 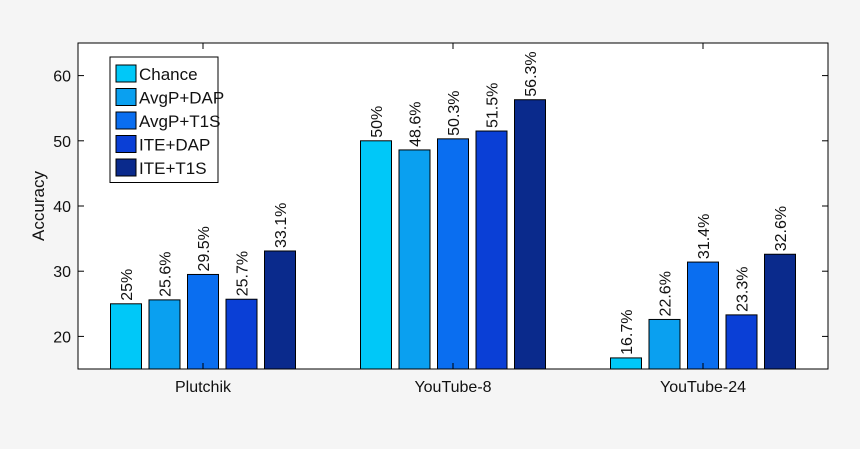 I want to click on legend-entry-label: Chance, so click(x=168, y=74).